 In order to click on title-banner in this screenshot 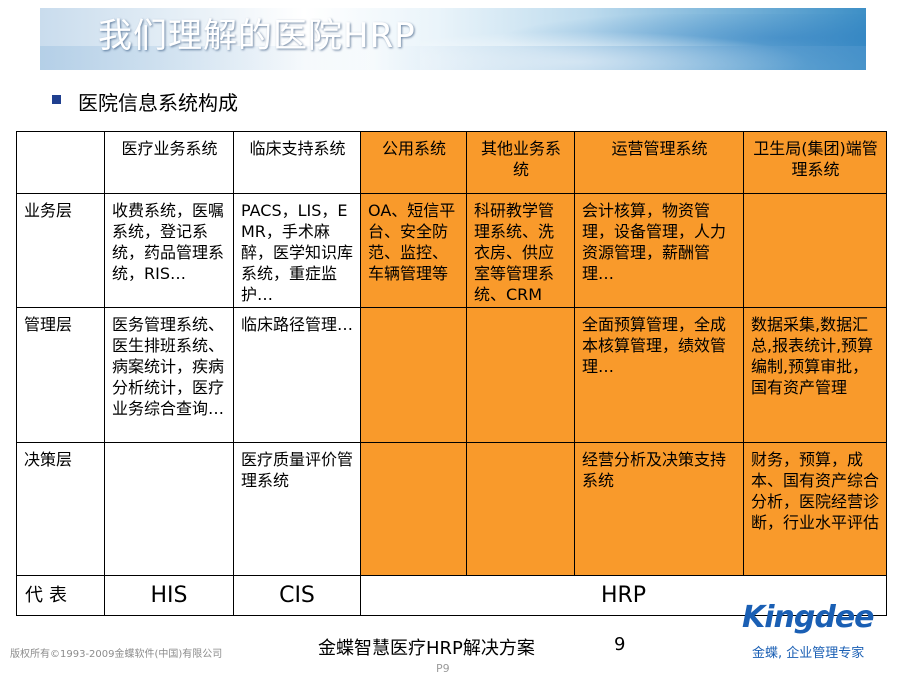, I will do `click(453, 39)`.